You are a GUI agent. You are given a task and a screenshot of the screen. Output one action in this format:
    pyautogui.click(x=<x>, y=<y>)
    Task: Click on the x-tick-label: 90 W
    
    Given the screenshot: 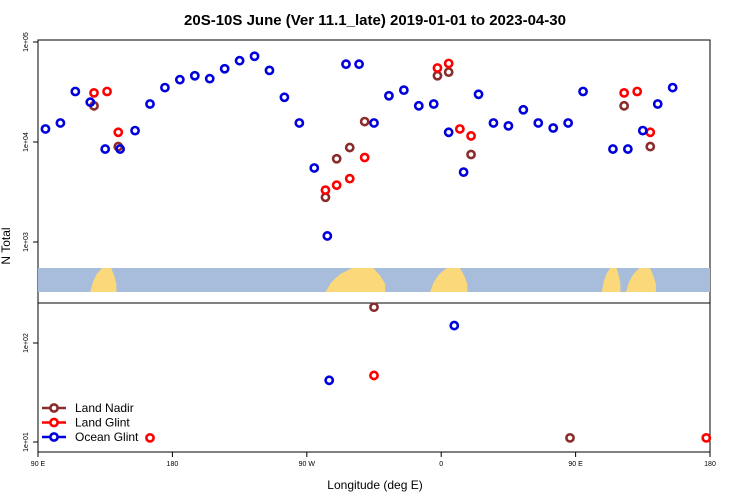 What is the action you would take?
    pyautogui.click(x=307, y=464)
    